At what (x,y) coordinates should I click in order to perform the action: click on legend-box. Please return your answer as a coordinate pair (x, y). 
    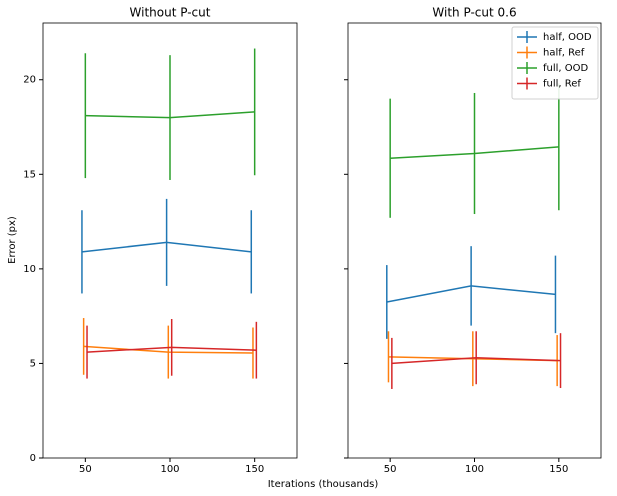
    Looking at the image, I should click on (555, 63).